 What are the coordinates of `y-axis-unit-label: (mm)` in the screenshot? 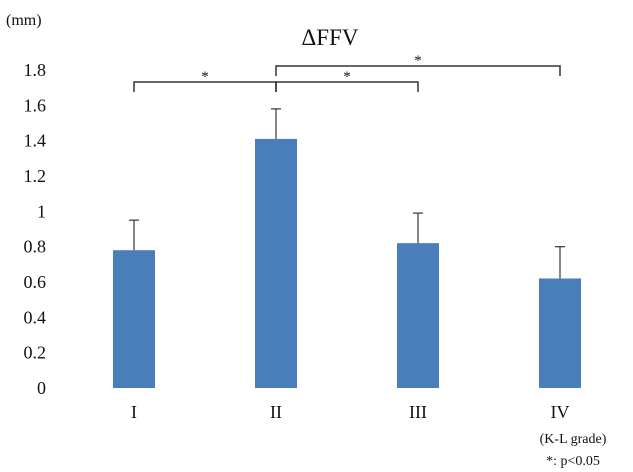 It's located at (24, 20).